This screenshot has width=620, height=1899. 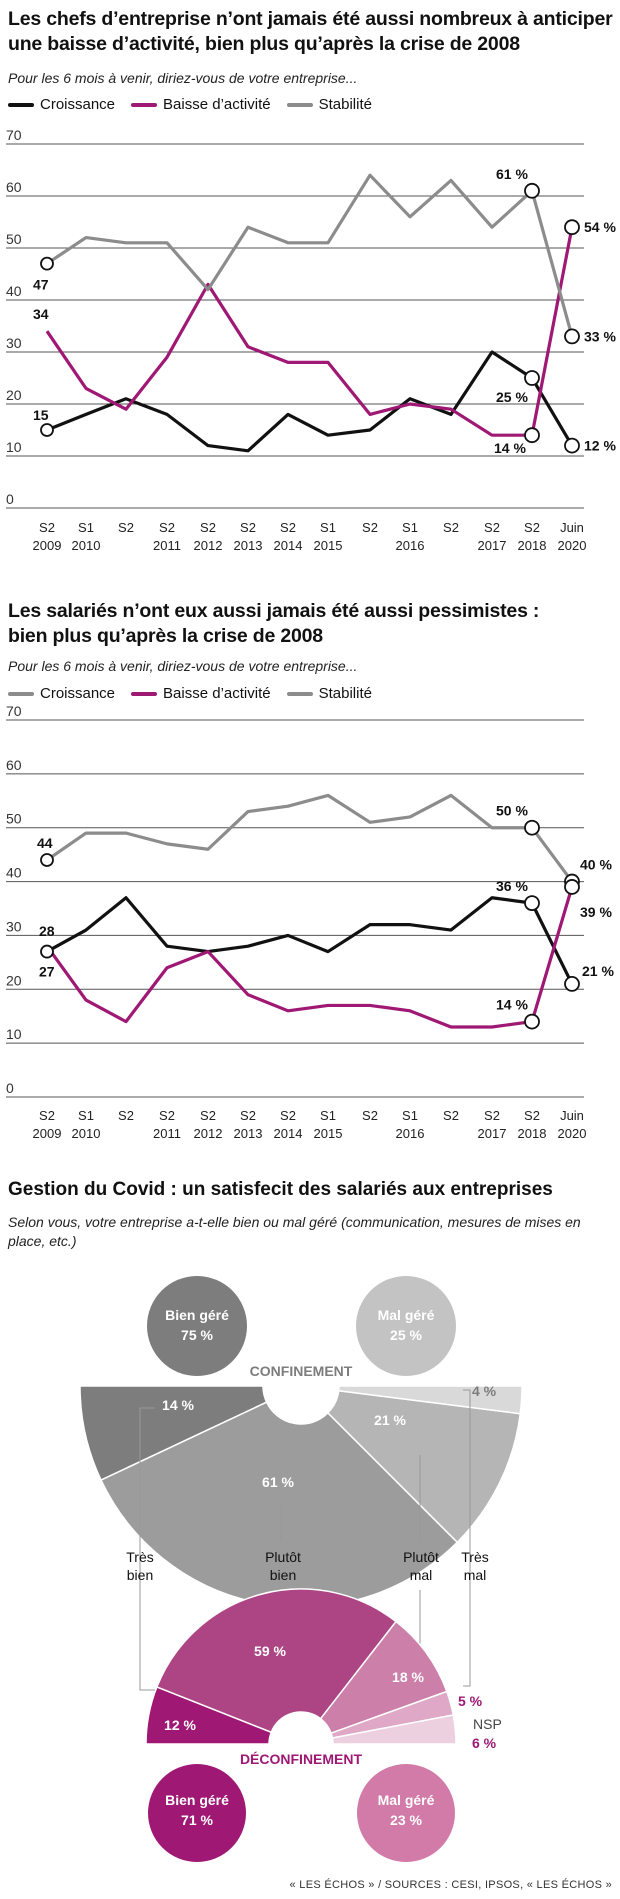 What do you see at coordinates (248, 1133) in the screenshot?
I see `x-tick-label: 2013` at bounding box center [248, 1133].